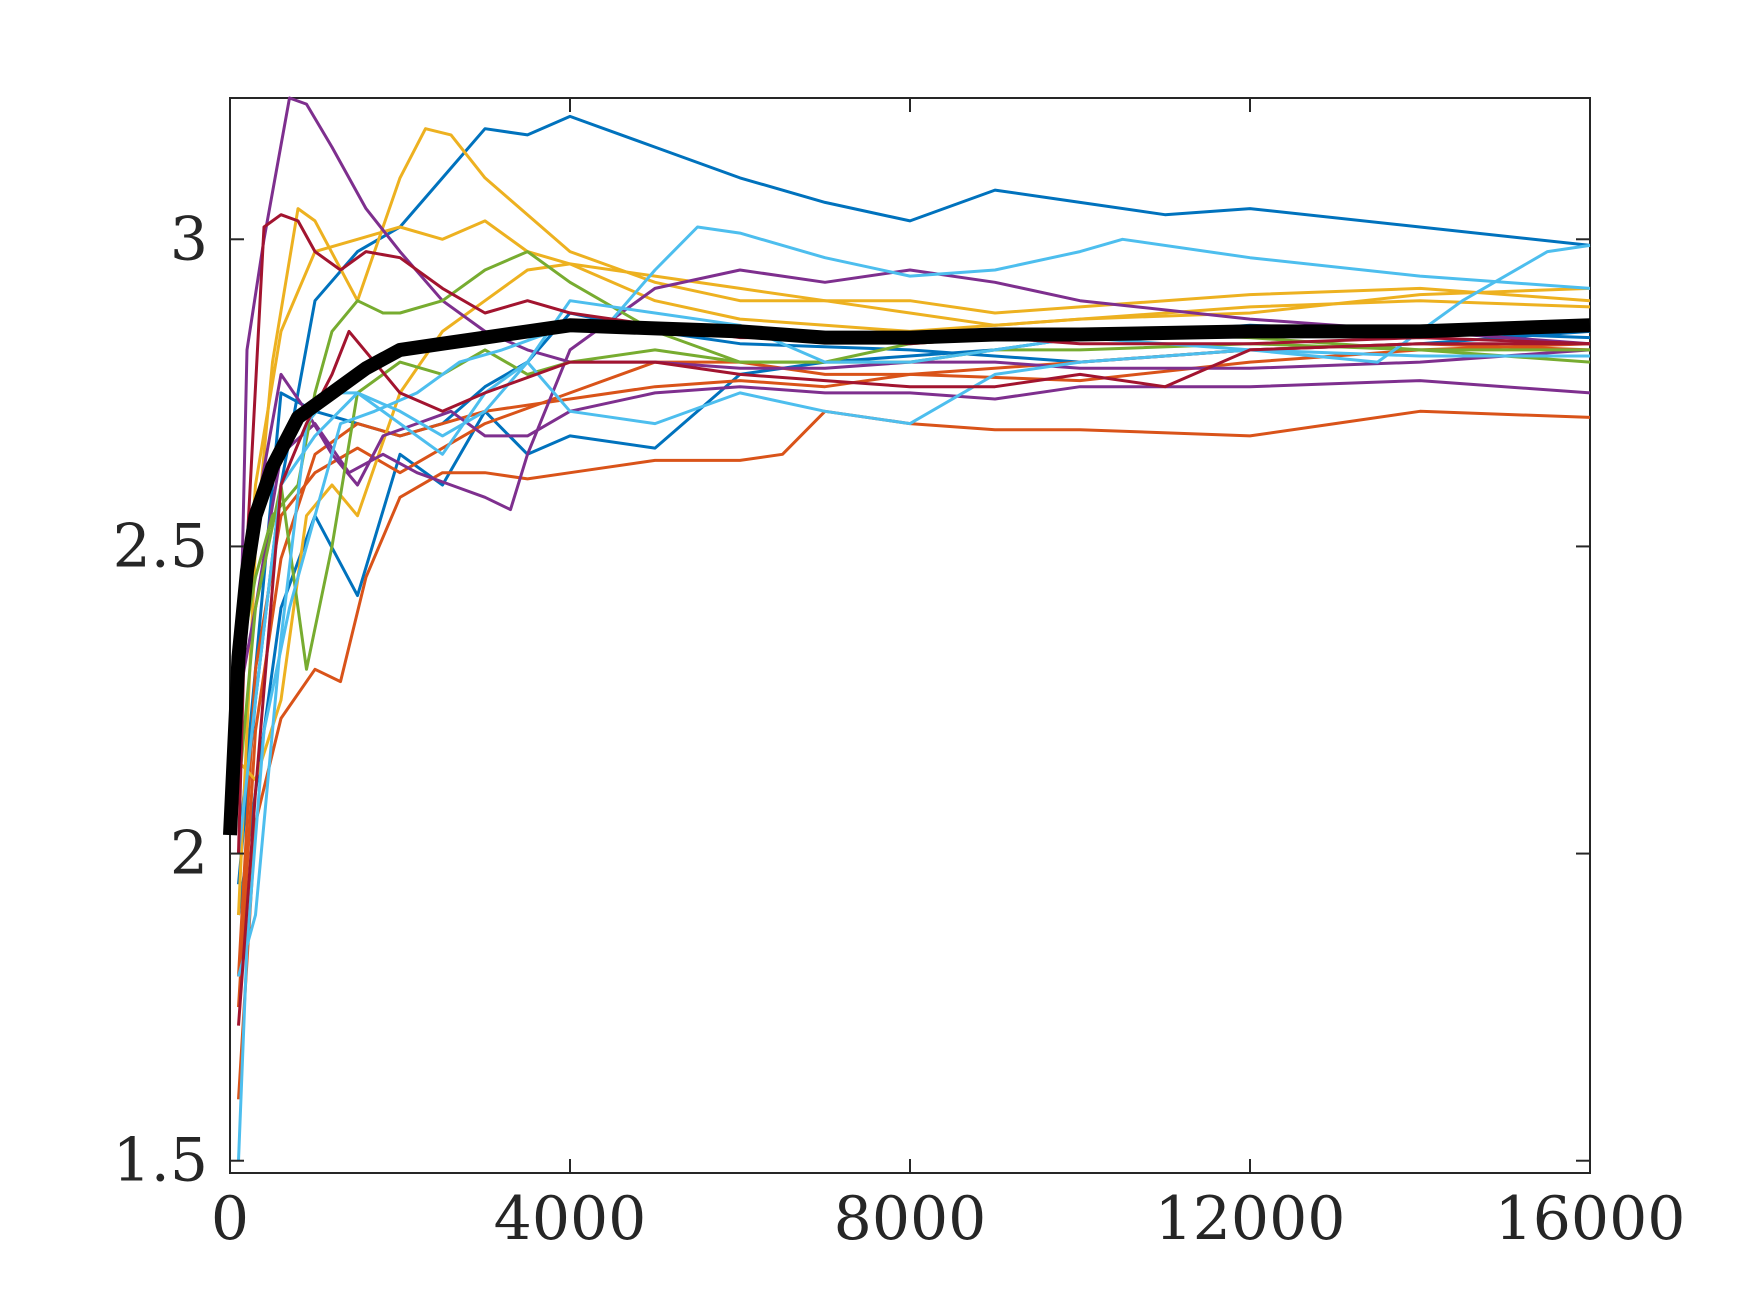 Image resolution: width=1750 pixels, height=1313 pixels. I want to click on x-tick-label: 16000, so click(1590, 1219).